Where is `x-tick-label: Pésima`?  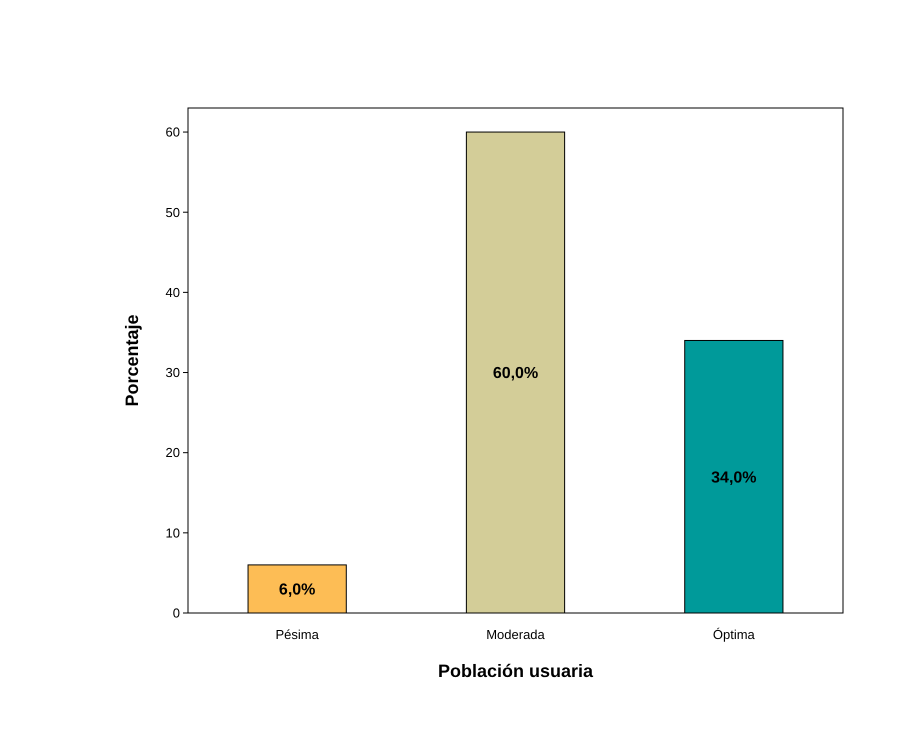 x-tick-label: Pésima is located at coordinates (297, 634).